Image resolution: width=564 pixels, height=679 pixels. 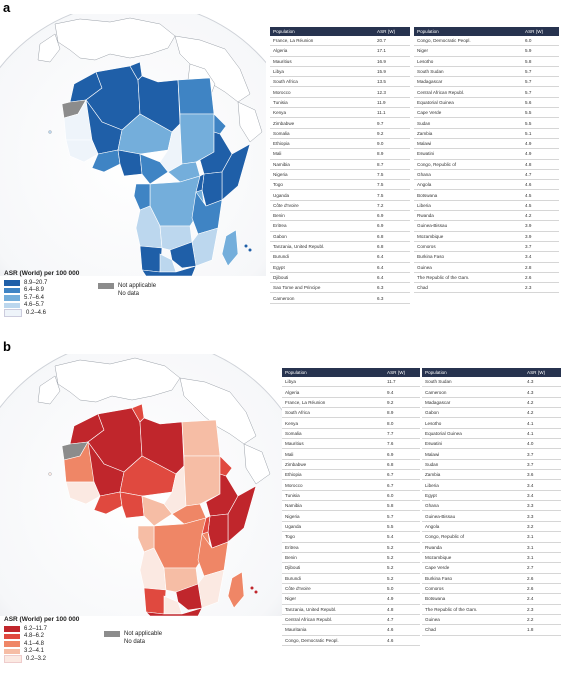 What do you see at coordinates (486, 175) in the screenshot?
I see `table-row: Ghana 4.7` at bounding box center [486, 175].